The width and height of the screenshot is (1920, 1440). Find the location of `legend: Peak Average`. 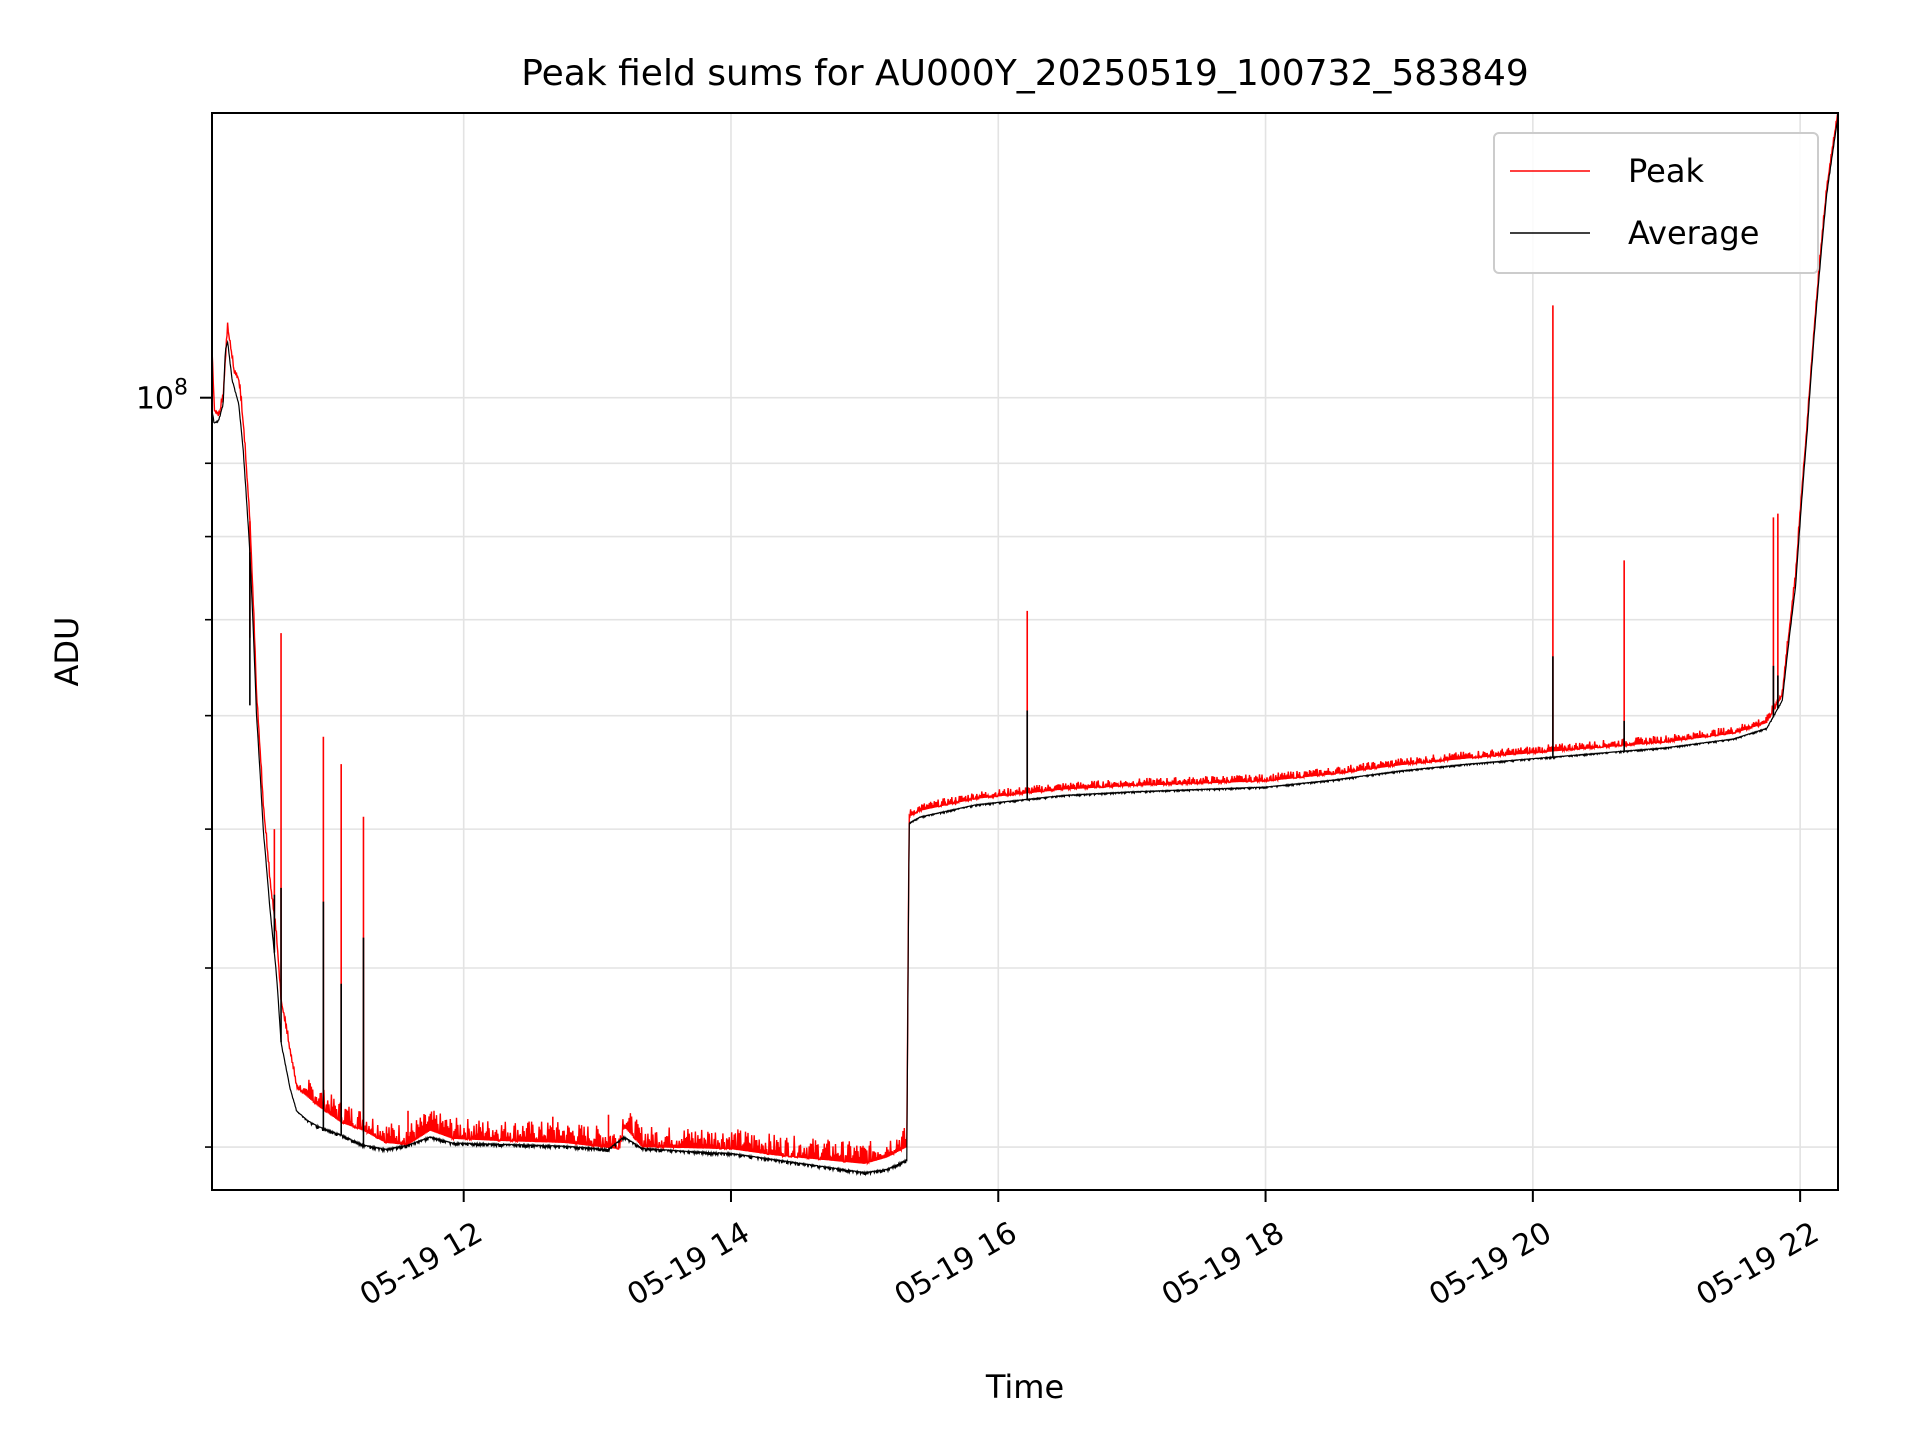

legend: Peak Average is located at coordinates (1656, 203).